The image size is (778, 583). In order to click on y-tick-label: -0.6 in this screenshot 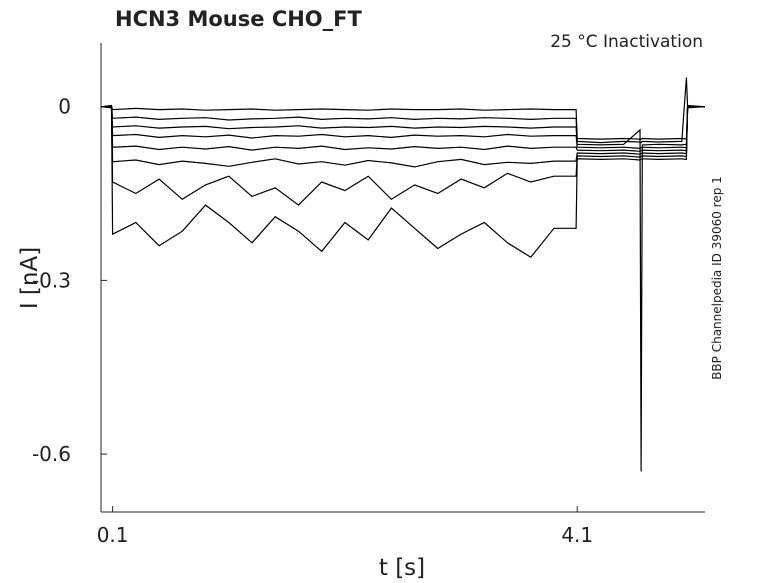, I will do `click(51, 454)`.